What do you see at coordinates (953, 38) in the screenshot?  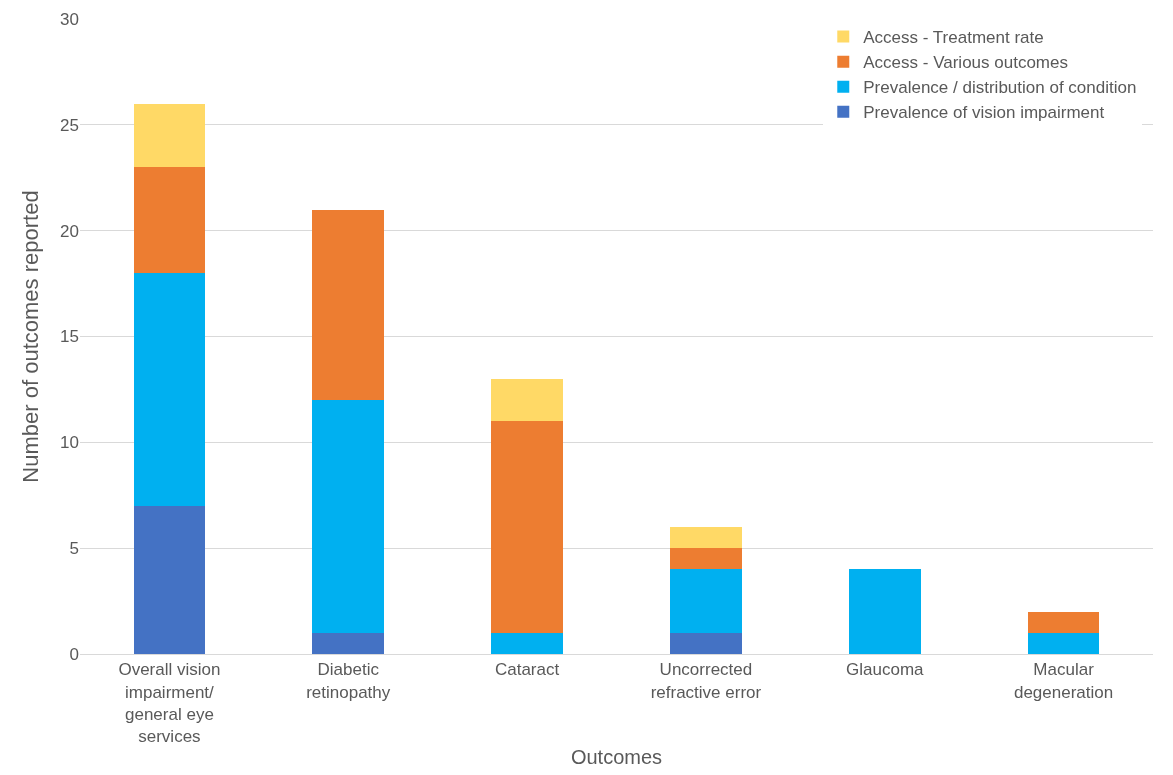 I see `legend-label: Access - Treatment rate` at bounding box center [953, 38].